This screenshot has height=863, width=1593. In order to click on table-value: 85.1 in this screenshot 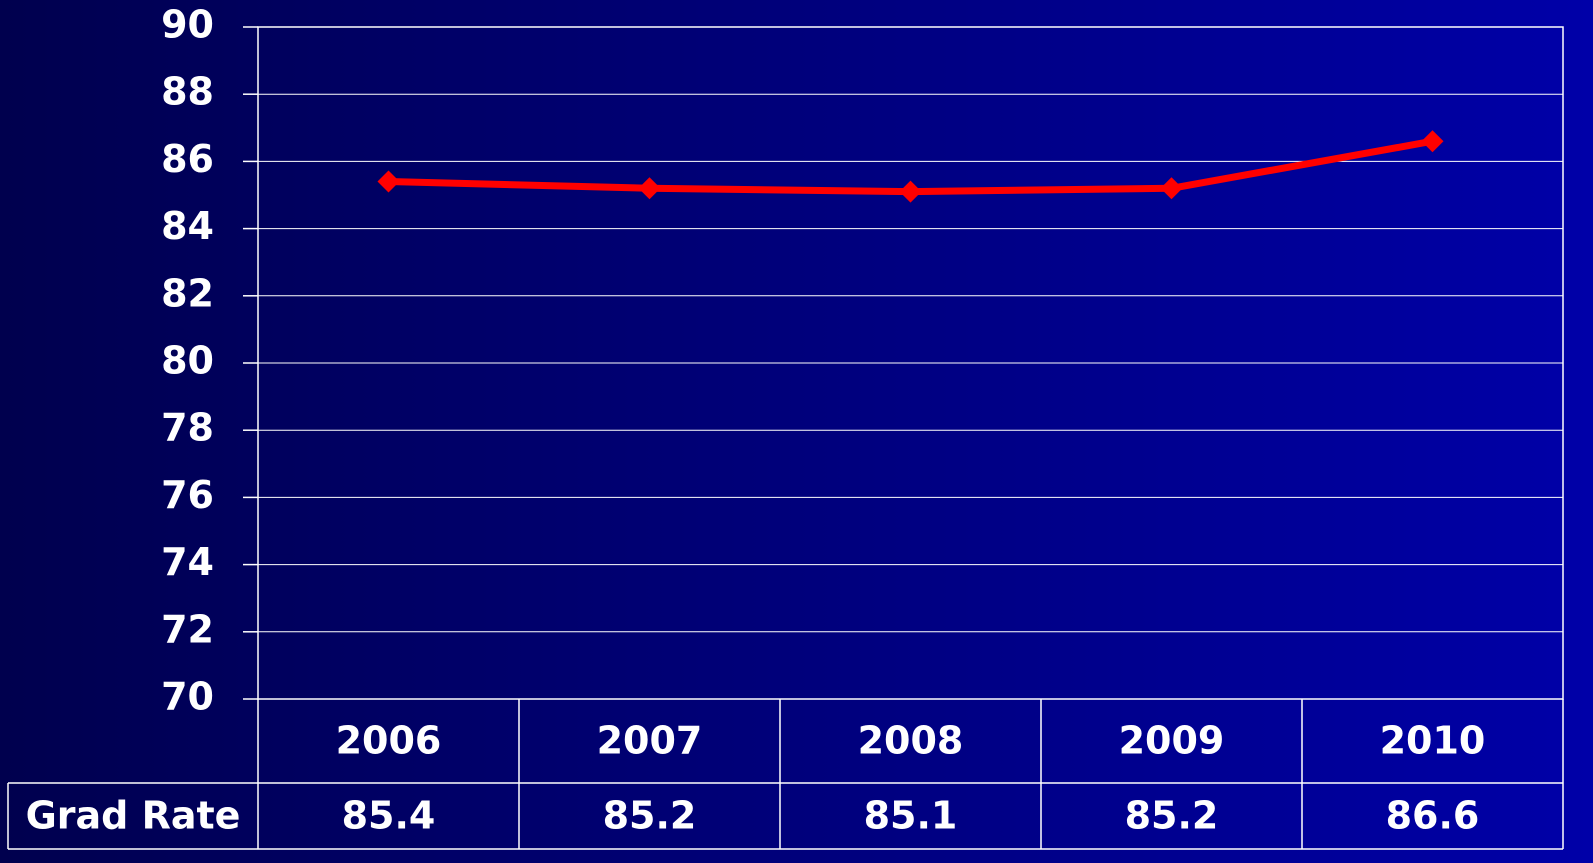, I will do `click(911, 816)`.